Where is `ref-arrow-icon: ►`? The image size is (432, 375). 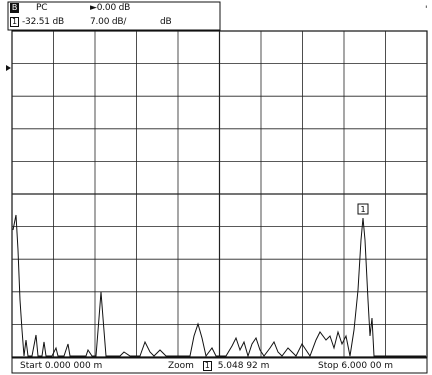 ref-arrow-icon: ► is located at coordinates (93, 8).